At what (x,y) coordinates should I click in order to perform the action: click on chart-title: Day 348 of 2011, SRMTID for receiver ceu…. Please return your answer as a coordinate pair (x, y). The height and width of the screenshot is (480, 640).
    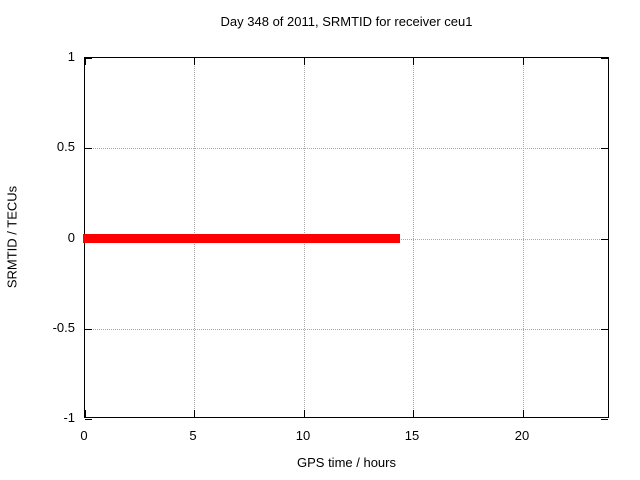
    Looking at the image, I should click on (346, 21).